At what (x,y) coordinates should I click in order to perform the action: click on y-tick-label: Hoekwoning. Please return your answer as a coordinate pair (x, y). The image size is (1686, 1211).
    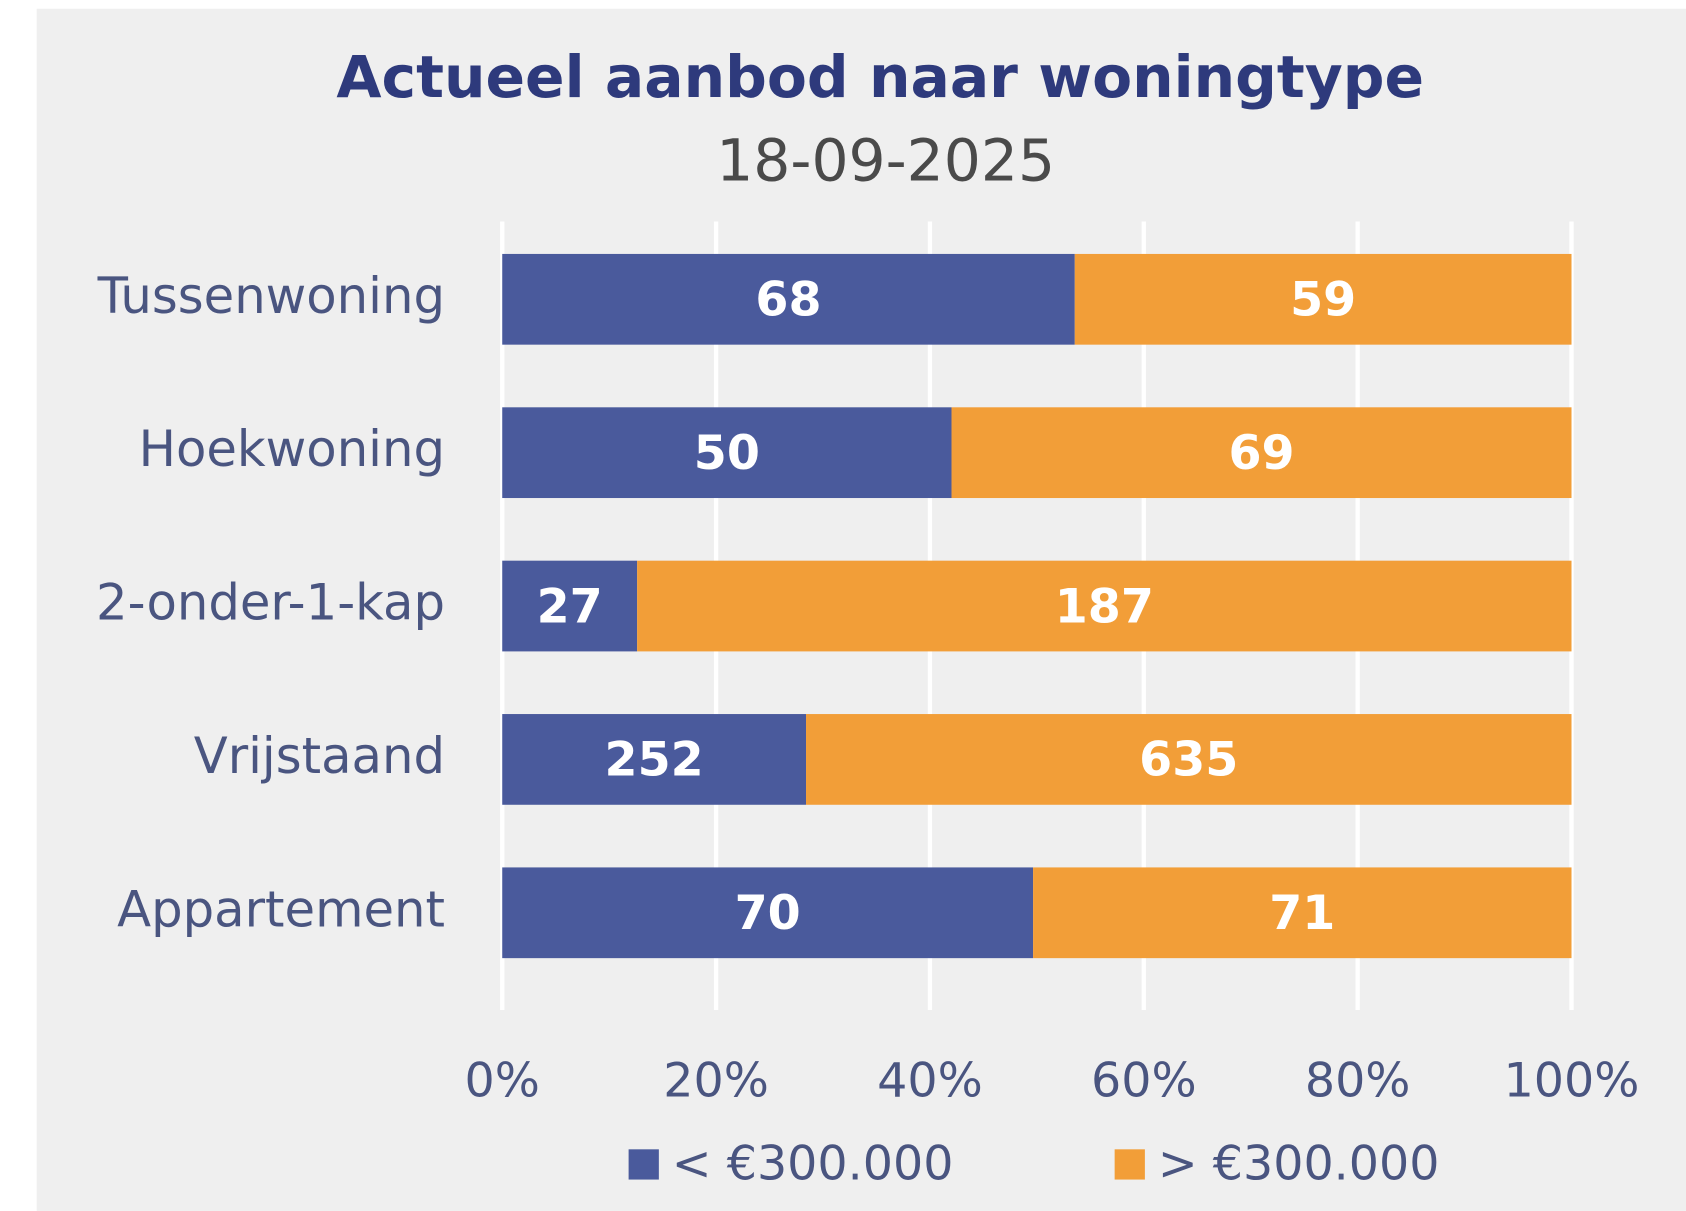
    Looking at the image, I should click on (292, 449).